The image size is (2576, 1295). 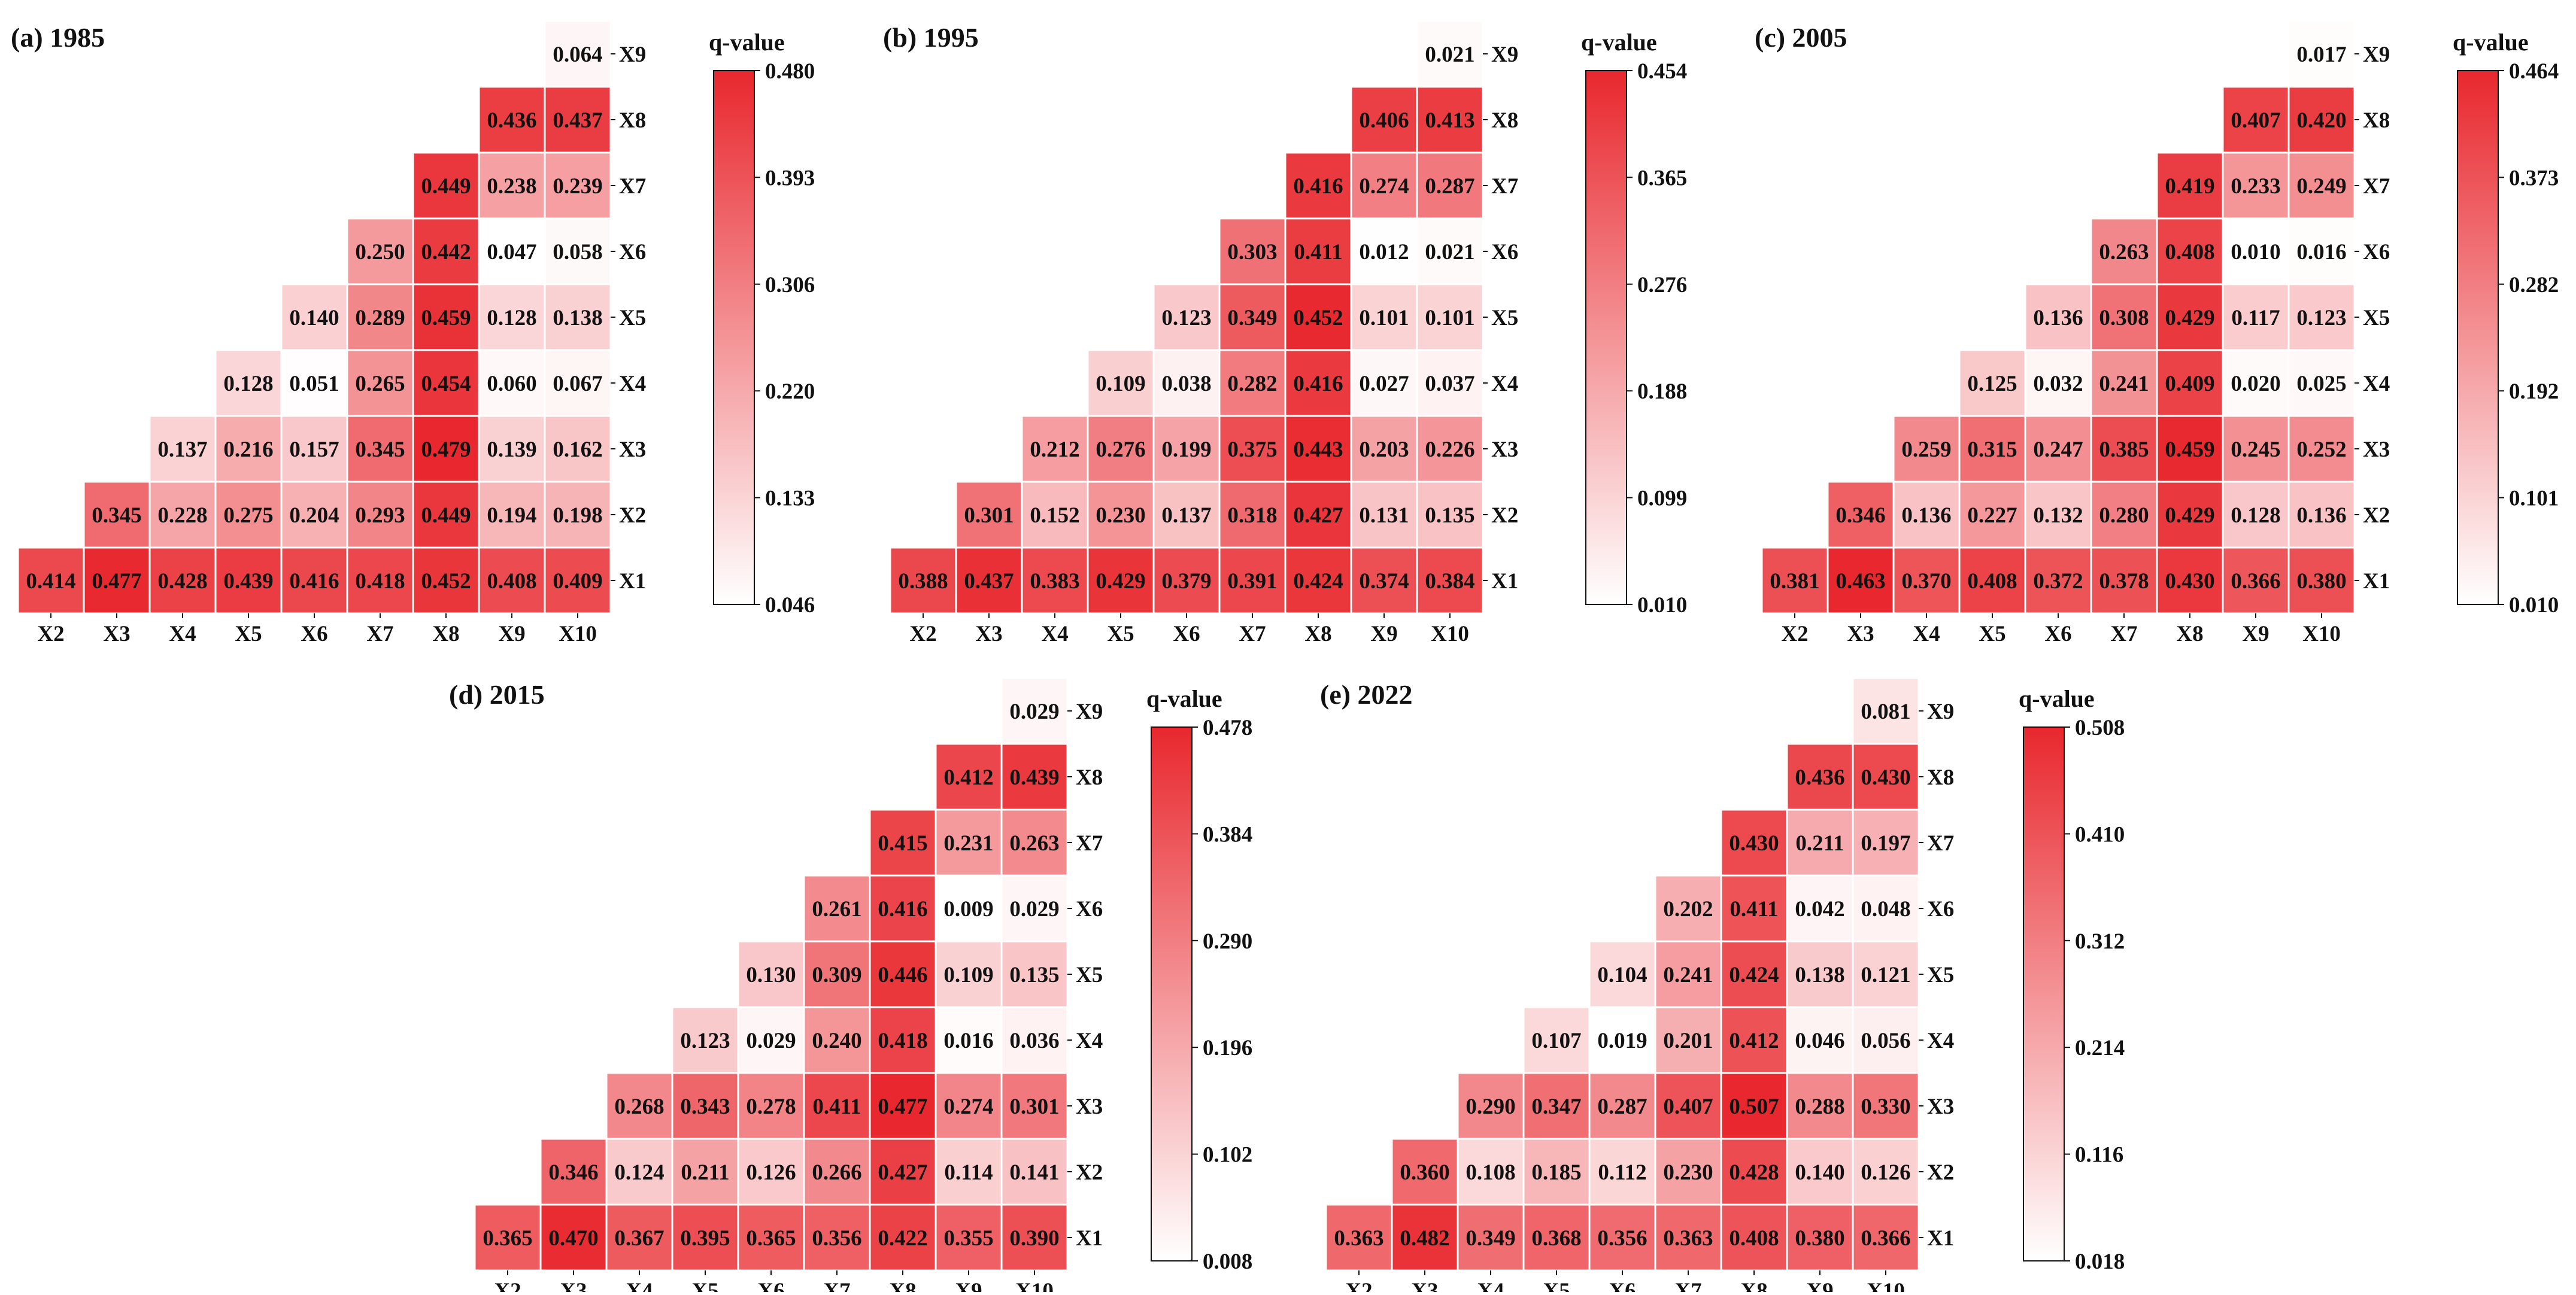 I want to click on cell-value-label: 0.420, so click(x=2321, y=120).